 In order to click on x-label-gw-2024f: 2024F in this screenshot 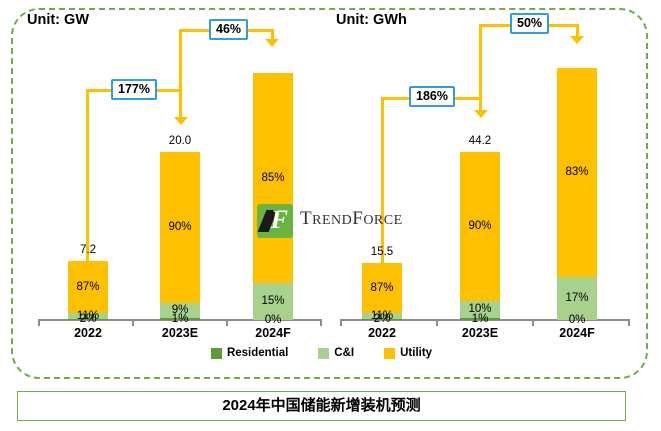, I will do `click(273, 333)`.